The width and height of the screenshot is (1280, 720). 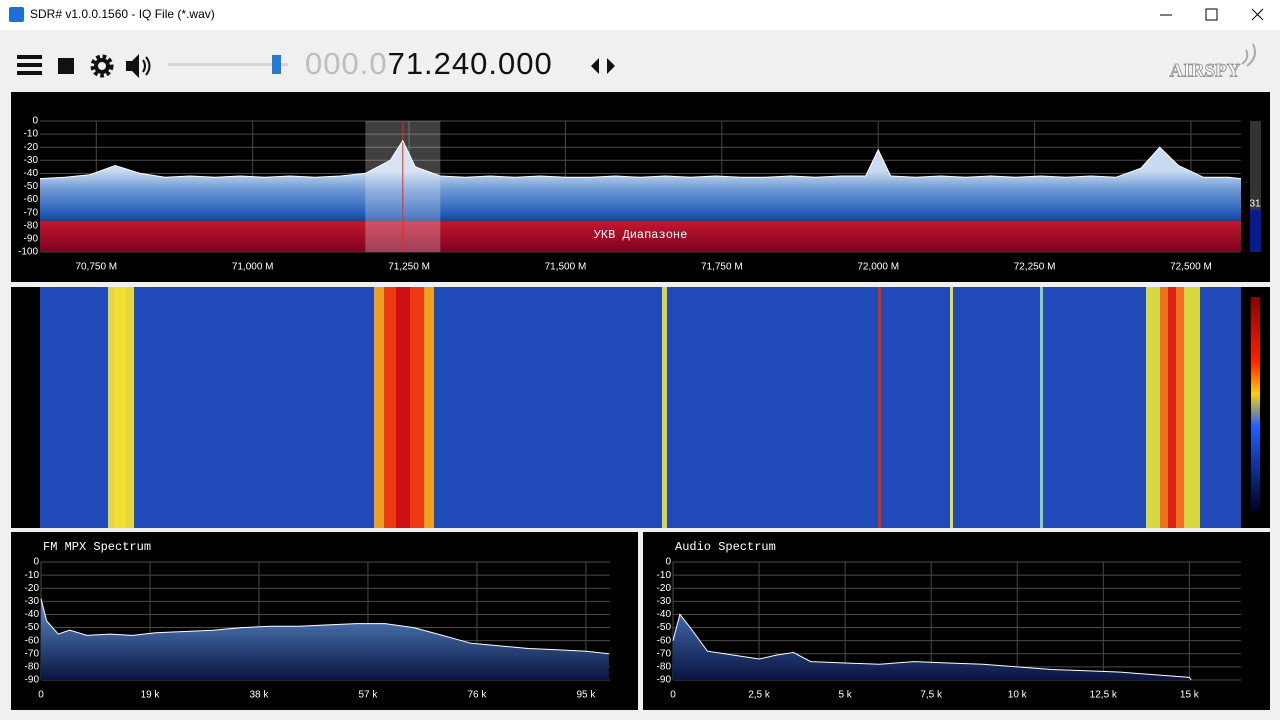 I want to click on chart-title: FM MPX Spectrum, so click(x=97, y=547).